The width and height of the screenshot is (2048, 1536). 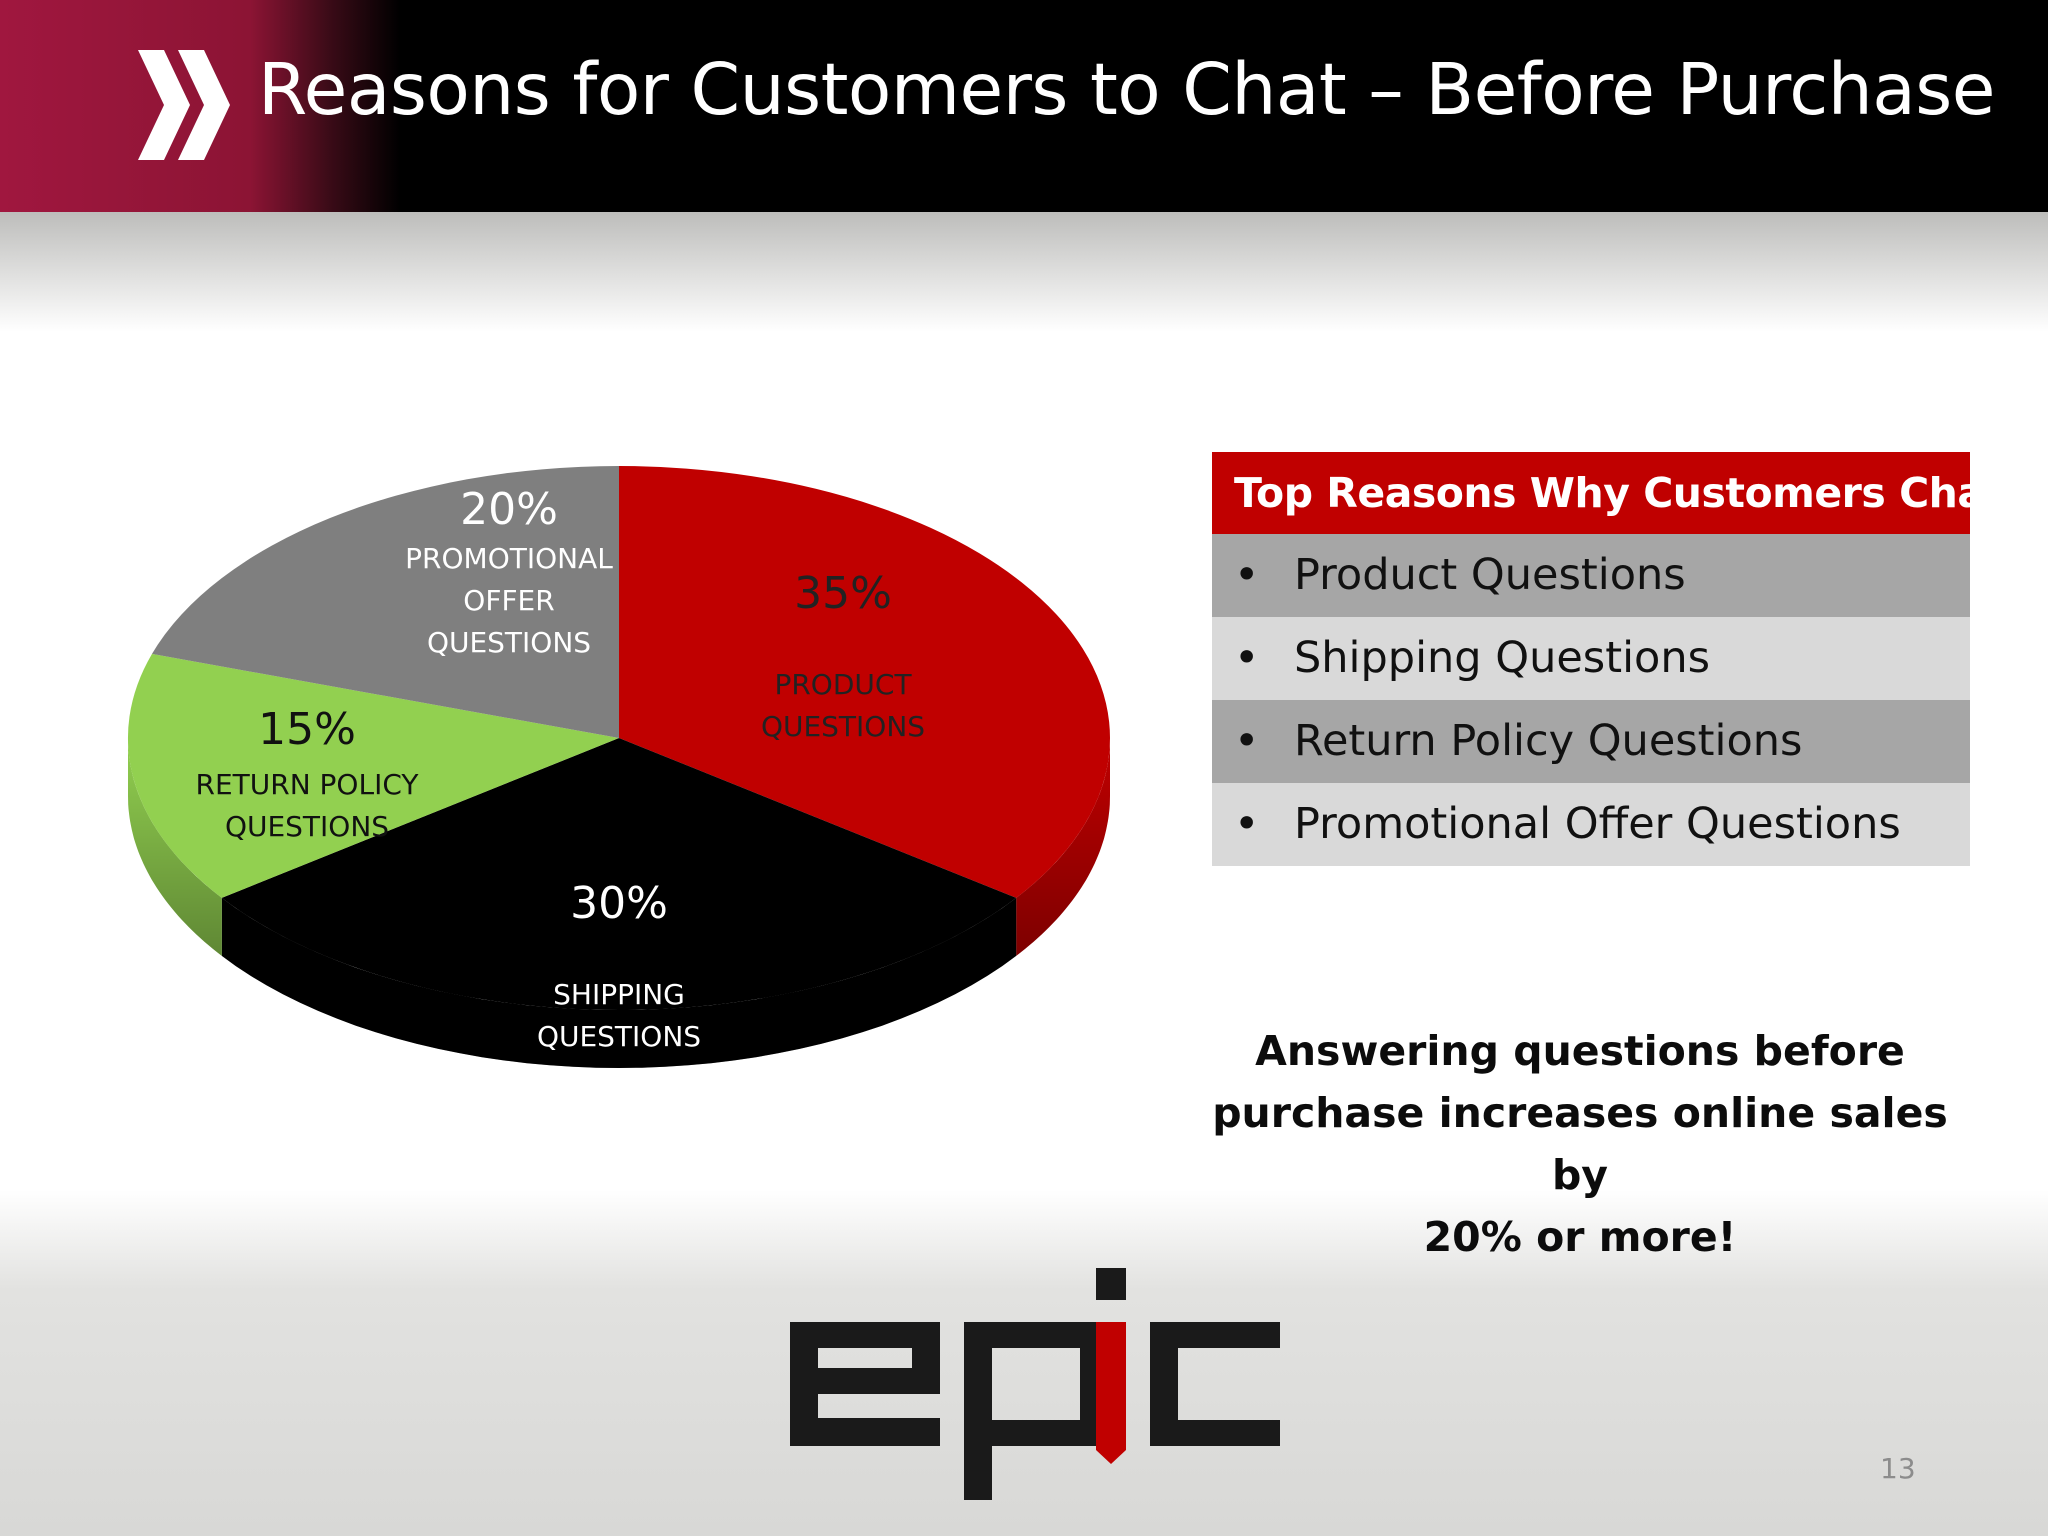 I want to click on pie-slice-return-policy, so click(x=373, y=775).